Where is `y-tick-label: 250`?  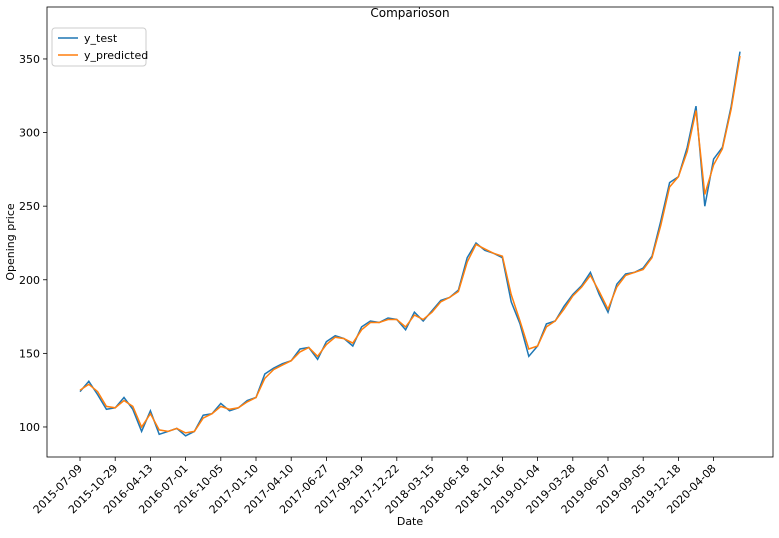
y-tick-label: 250 is located at coordinates (29, 206).